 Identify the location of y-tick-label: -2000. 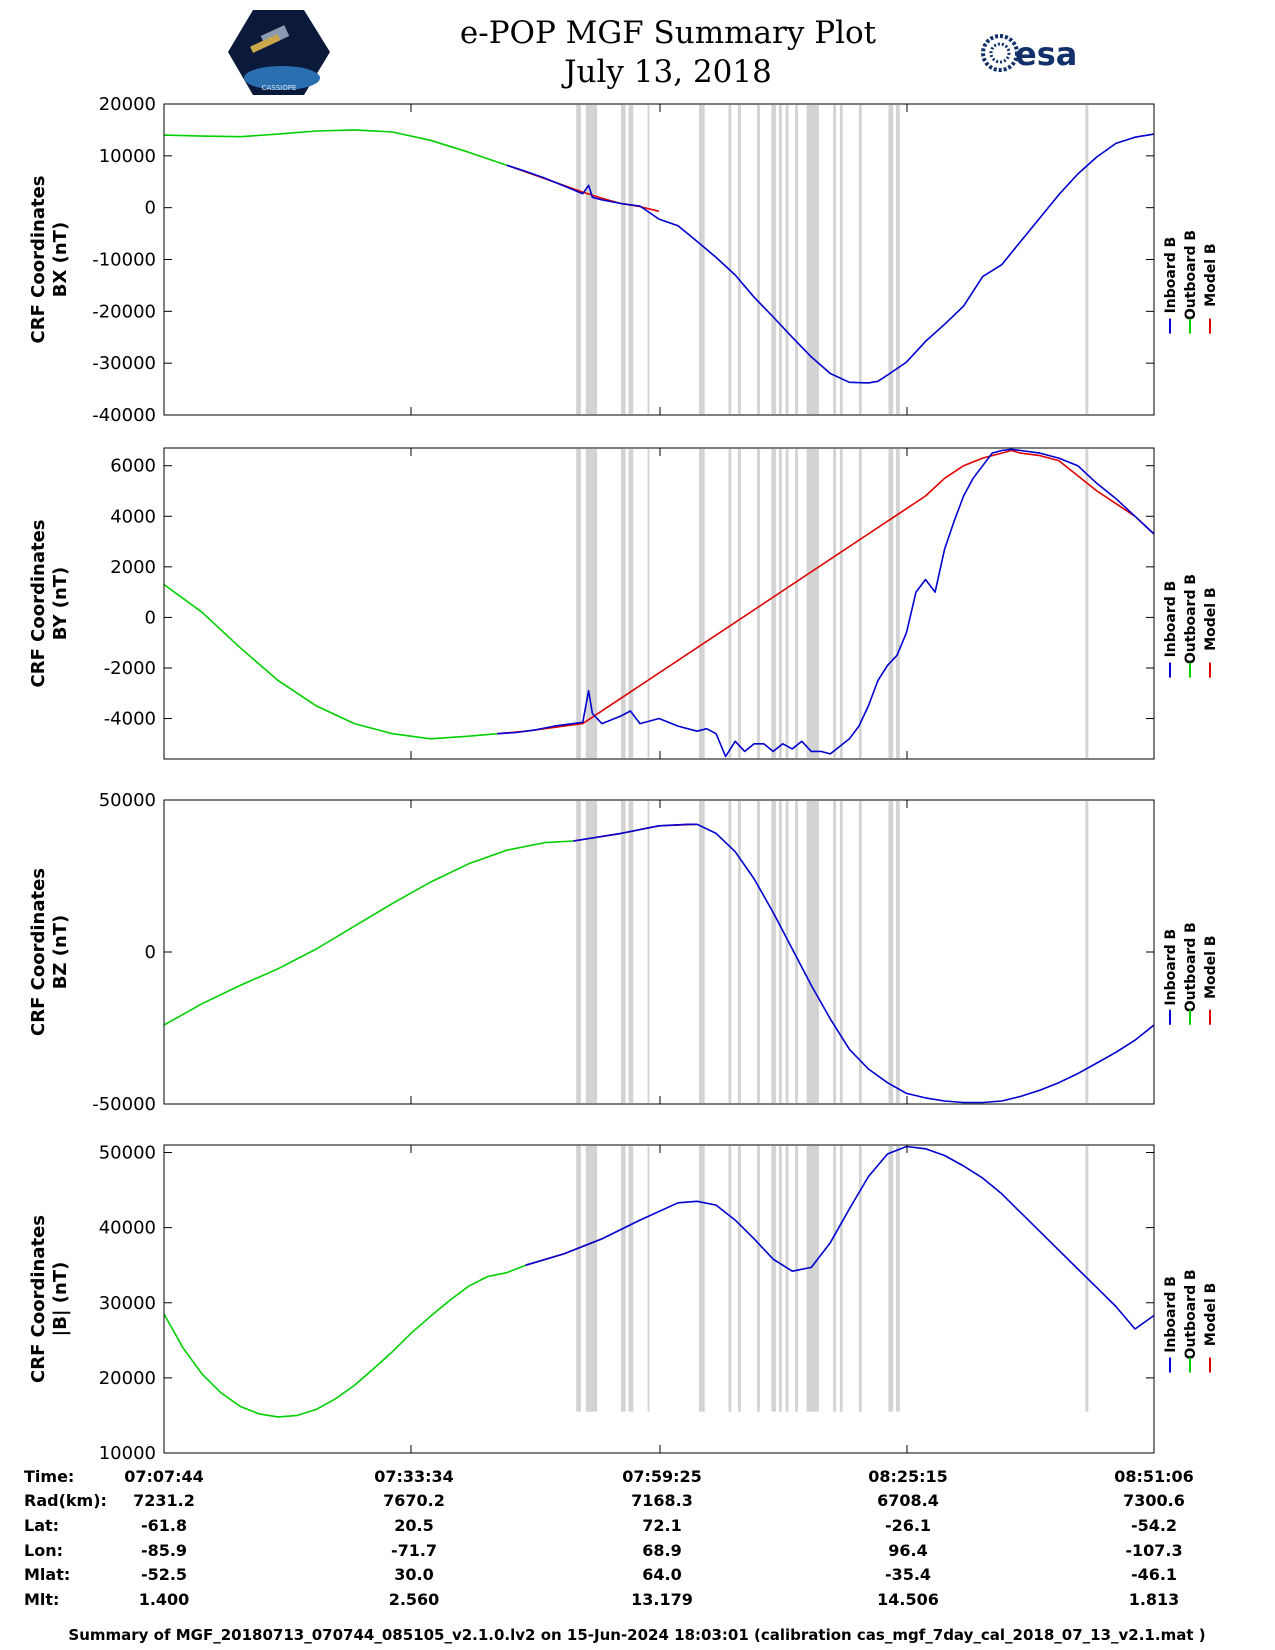
(130, 668).